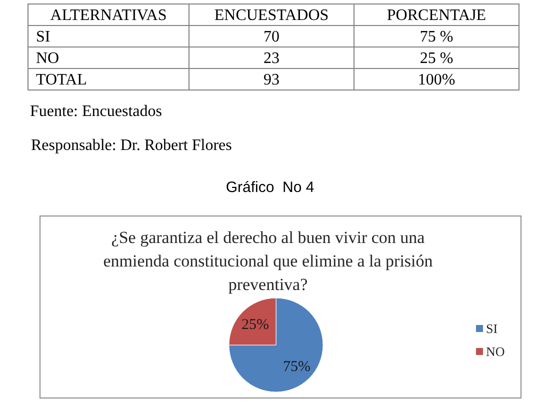  I want to click on chart-title: ¿Se garantiza el derecho al buen vivir con una enmienda constitucional que elimine a la prisión preventiva?, so click(268, 261).